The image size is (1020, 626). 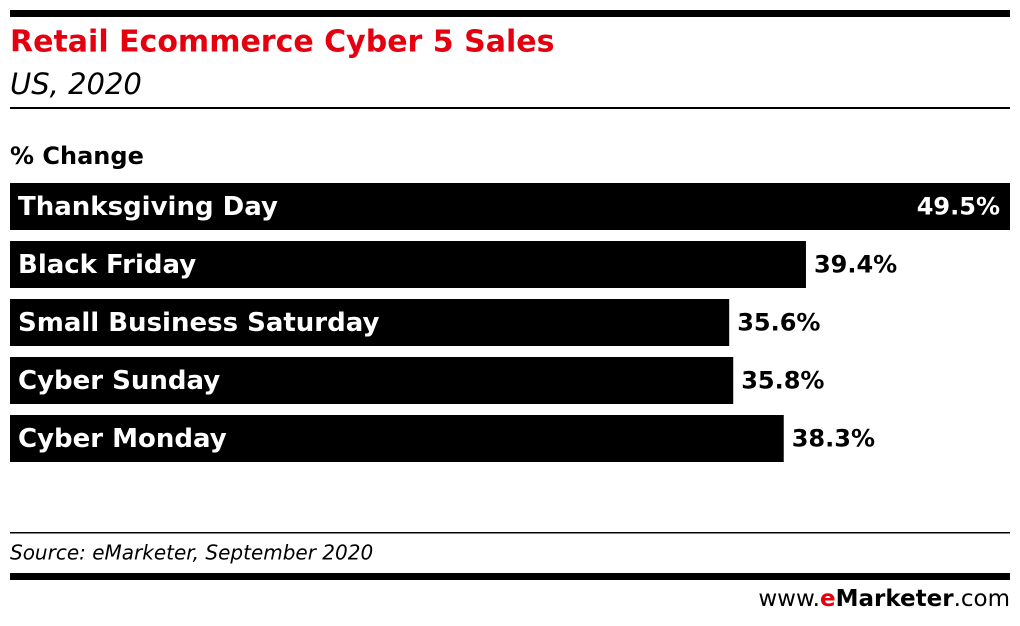 What do you see at coordinates (833, 439) in the screenshot?
I see `value-label: 38.3%` at bounding box center [833, 439].